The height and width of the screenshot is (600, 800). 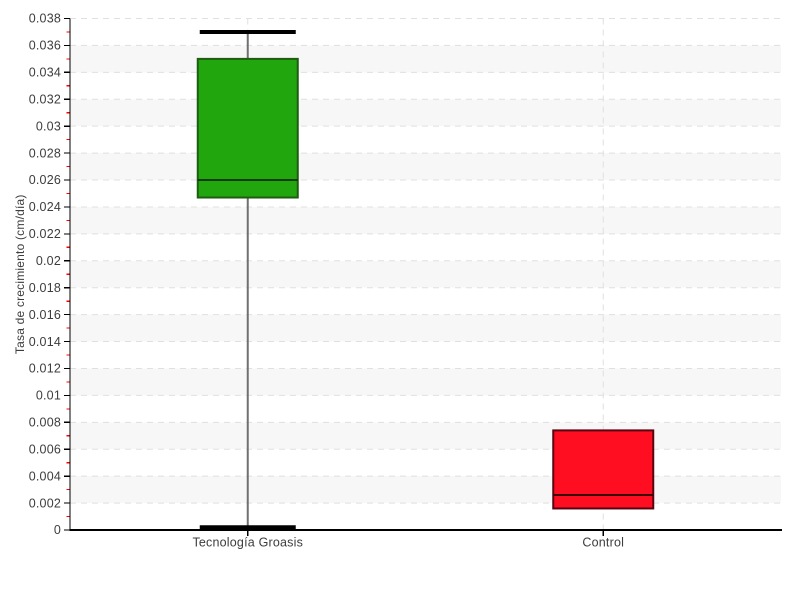 What do you see at coordinates (45, 288) in the screenshot?
I see `y-tick-label: 0.018` at bounding box center [45, 288].